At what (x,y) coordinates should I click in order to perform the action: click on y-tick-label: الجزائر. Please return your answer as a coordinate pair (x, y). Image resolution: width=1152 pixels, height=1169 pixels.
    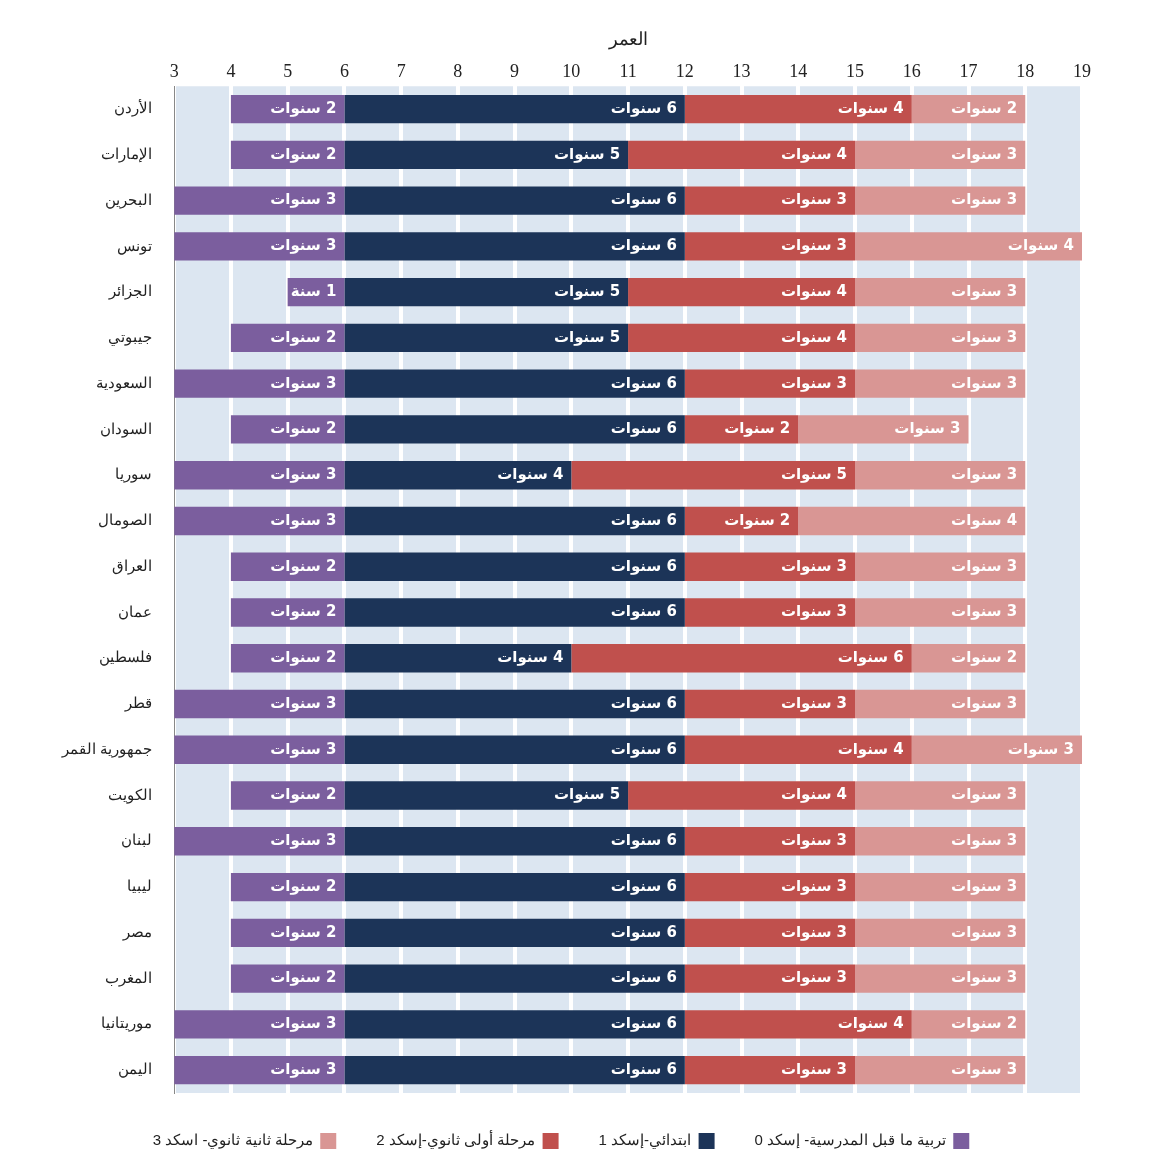
    Looking at the image, I should click on (130, 291).